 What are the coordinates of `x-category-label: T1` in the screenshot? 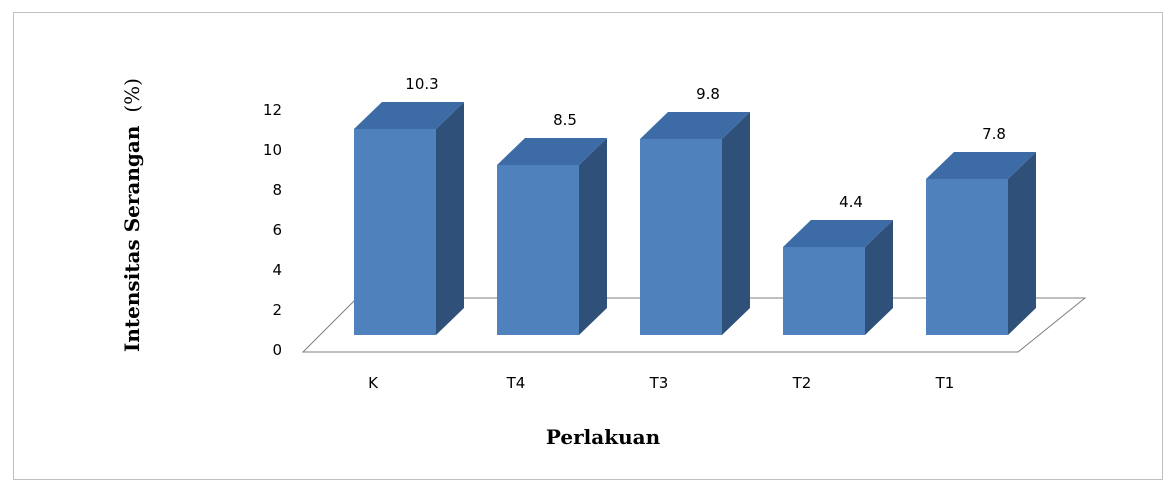 It's located at (945, 383).